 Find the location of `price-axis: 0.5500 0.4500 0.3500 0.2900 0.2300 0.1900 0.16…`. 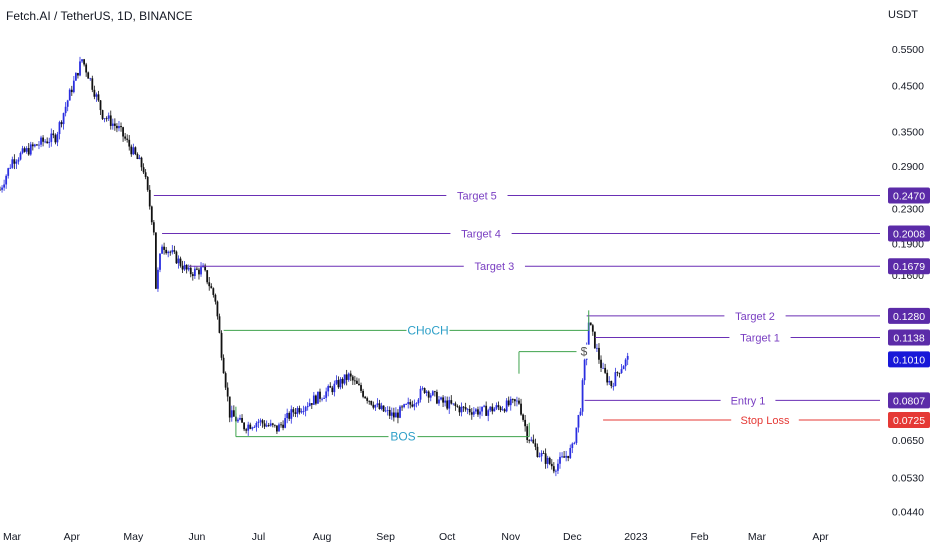

price-axis: 0.5500 0.4500 0.3500 0.2900 0.2300 0.1900 0.16… is located at coordinates (908, 281).